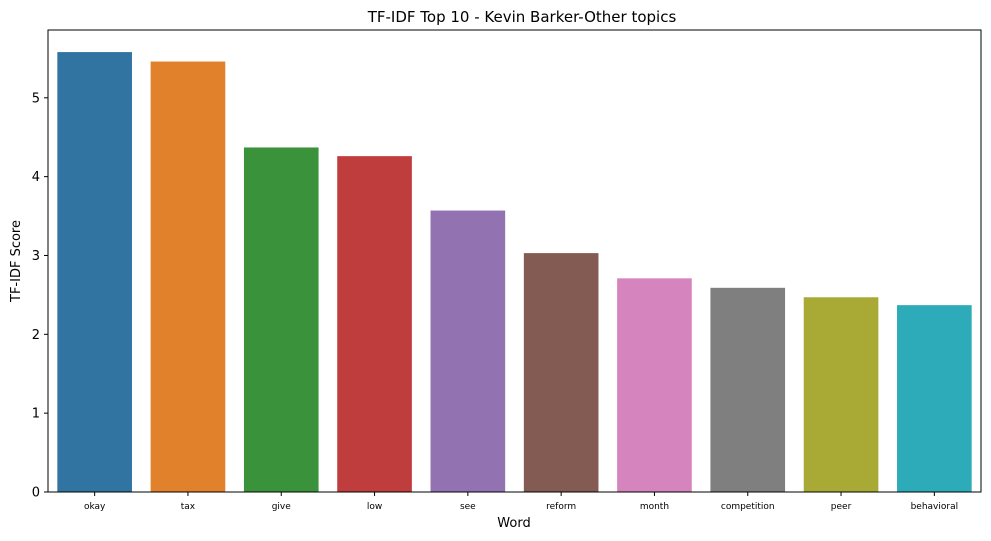 The image size is (991, 541). What do you see at coordinates (468, 351) in the screenshot?
I see `bar-see` at bounding box center [468, 351].